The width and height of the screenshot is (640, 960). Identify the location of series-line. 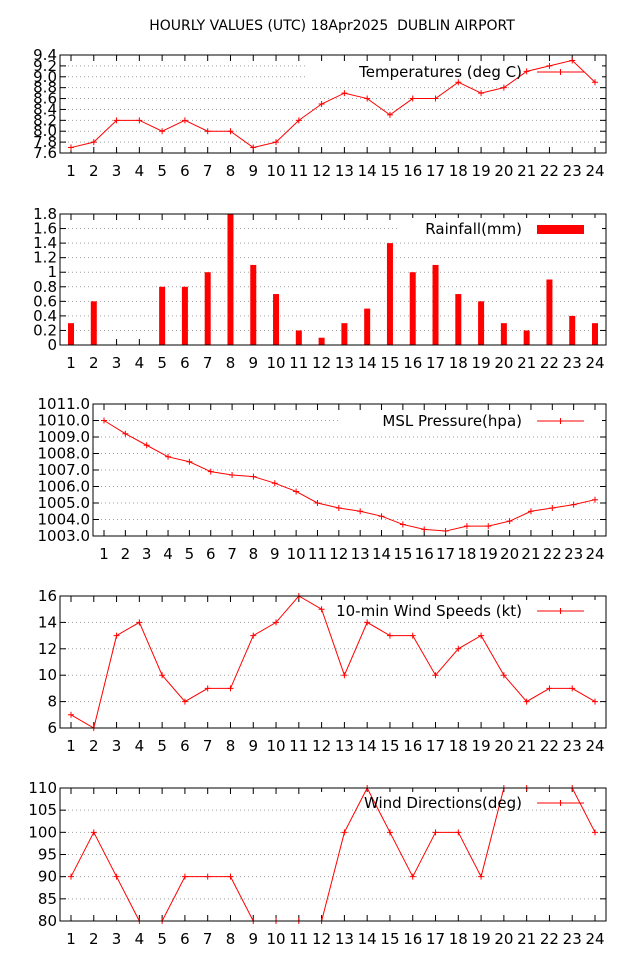
(333, 104).